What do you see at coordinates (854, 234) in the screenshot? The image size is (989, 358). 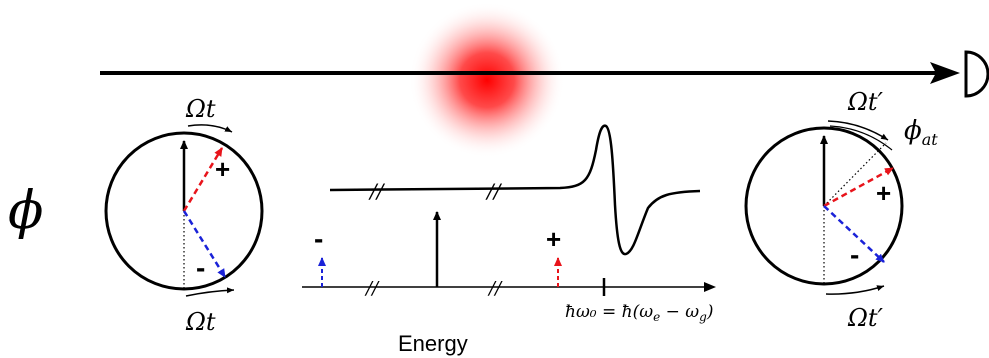 I see `right-lower-sideband-vector` at bounding box center [854, 234].